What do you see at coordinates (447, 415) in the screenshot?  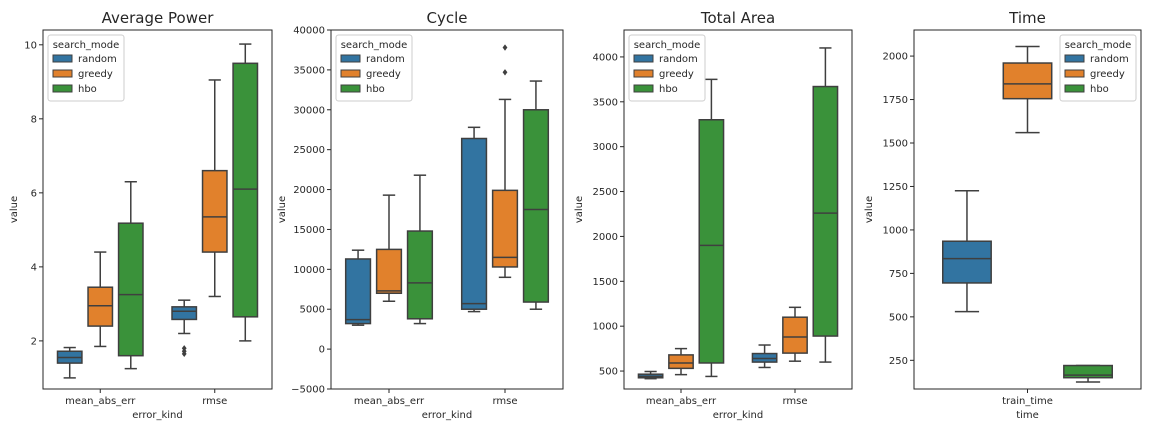 I see `x-axis-label: error_kind` at bounding box center [447, 415].